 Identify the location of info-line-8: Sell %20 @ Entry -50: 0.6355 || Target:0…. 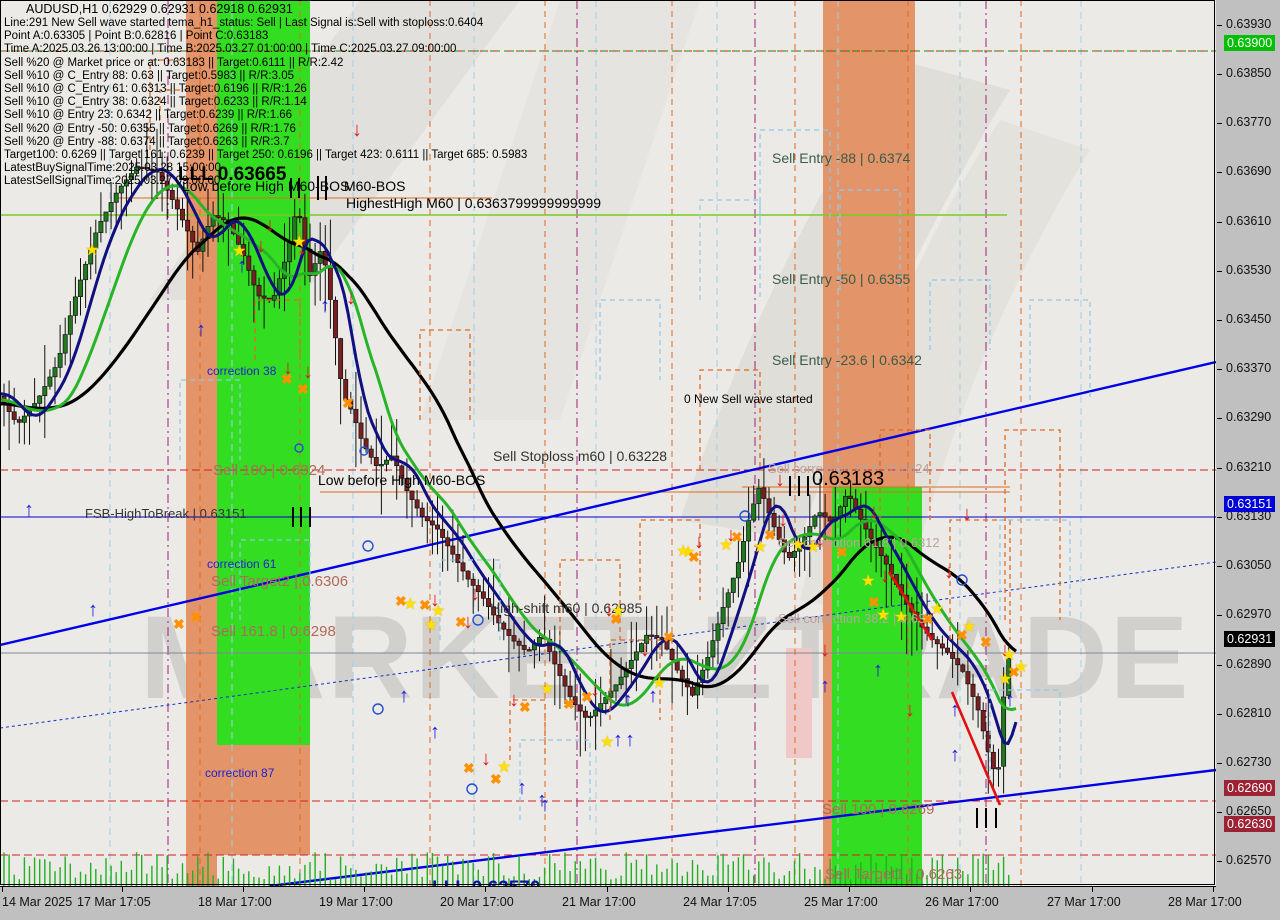
(150, 128).